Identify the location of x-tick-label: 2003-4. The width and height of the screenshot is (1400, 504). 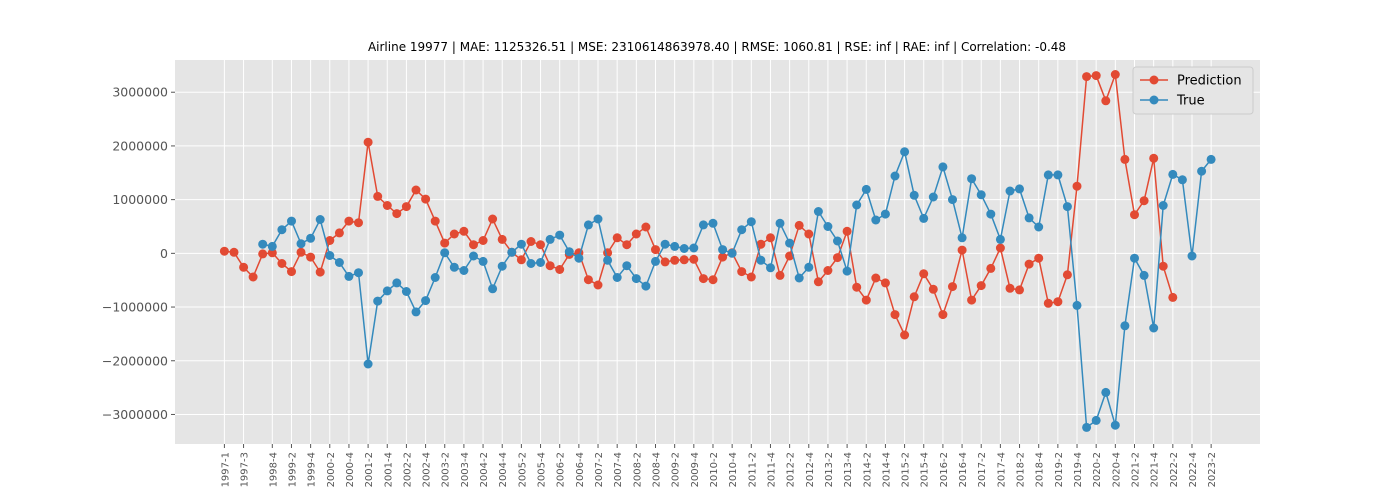
(465, 469).